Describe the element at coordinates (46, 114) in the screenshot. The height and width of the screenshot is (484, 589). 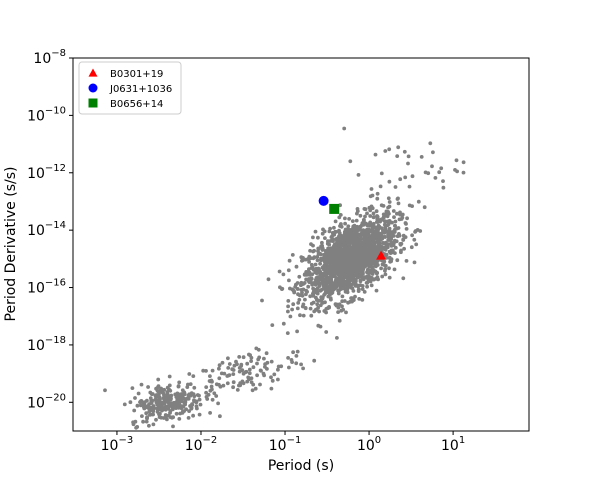
I see `y-tick-label: 10−10` at that location.